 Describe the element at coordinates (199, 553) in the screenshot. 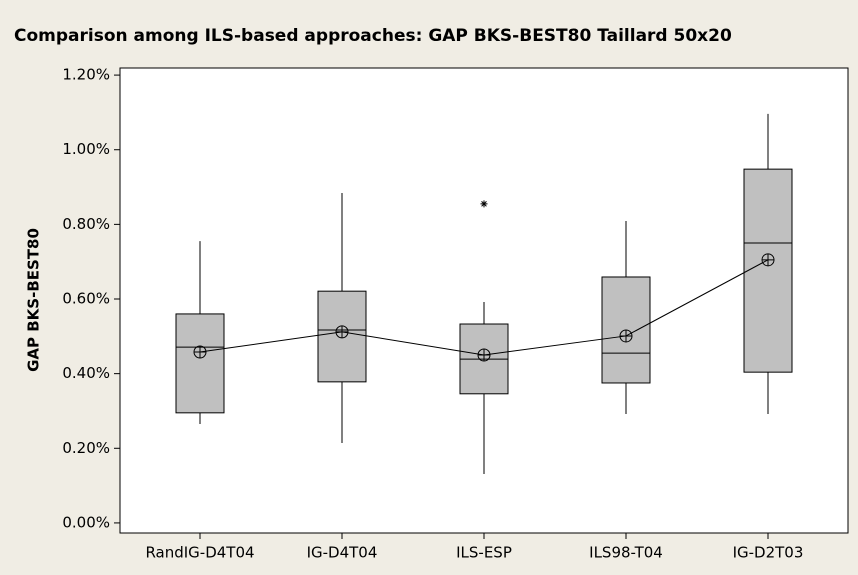

I see `x-tick-label: RandIG-D4T04` at that location.